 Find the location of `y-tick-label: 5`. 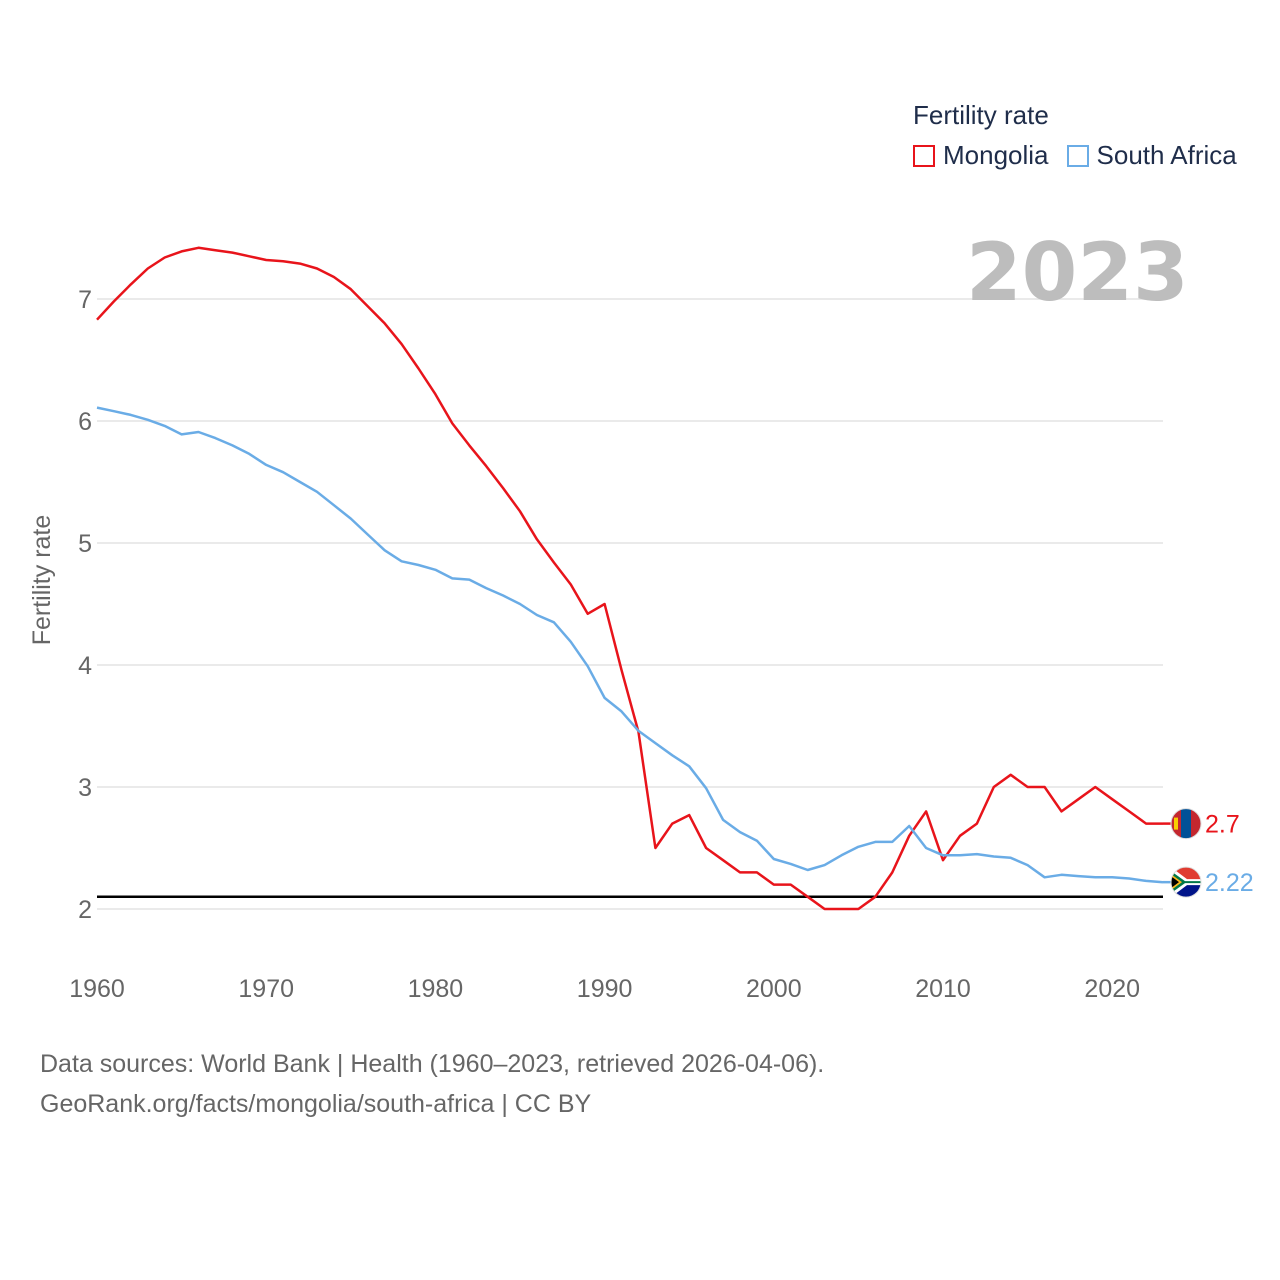

y-tick-label: 5 is located at coordinates (85, 544).